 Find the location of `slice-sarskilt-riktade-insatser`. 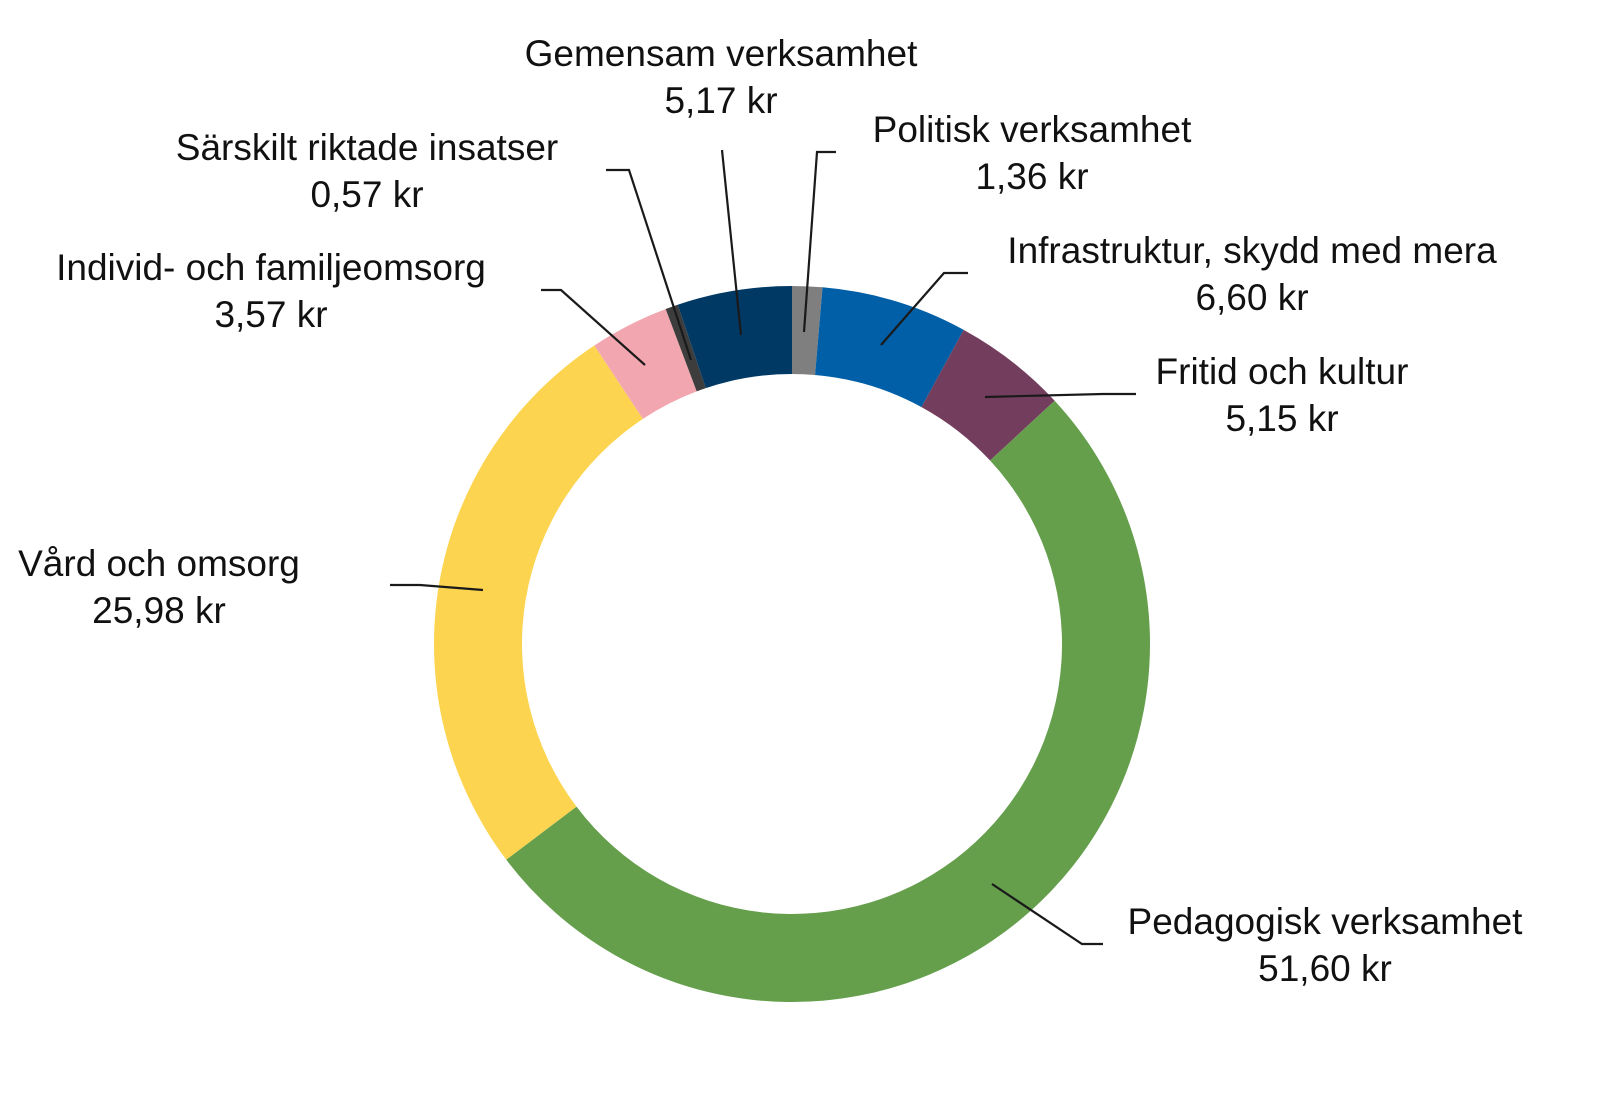

slice-sarskilt-riktade-insatser is located at coordinates (685, 348).